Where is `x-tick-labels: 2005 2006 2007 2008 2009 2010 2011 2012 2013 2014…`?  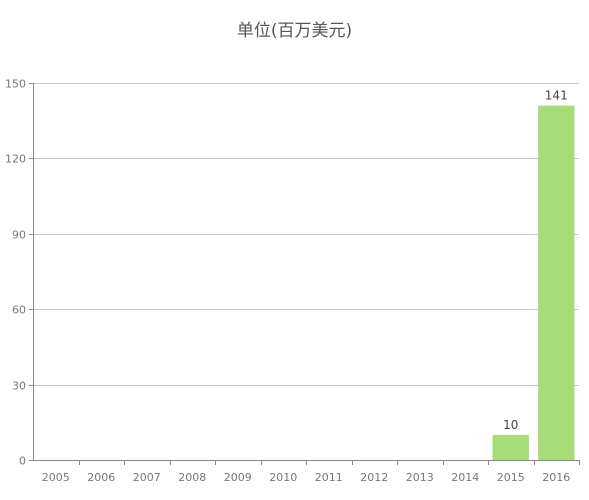 x-tick-labels: 2005 2006 2007 2008 2009 2010 2011 2012 2013 2014… is located at coordinates (306, 477).